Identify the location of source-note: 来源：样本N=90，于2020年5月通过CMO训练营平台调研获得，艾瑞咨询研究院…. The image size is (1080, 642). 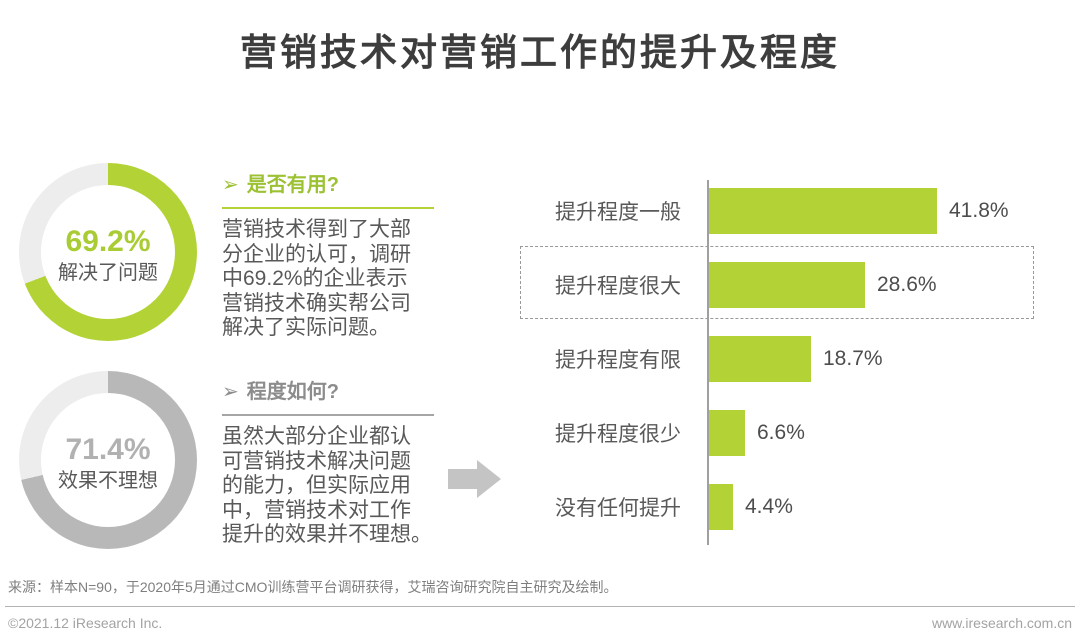
(313, 587).